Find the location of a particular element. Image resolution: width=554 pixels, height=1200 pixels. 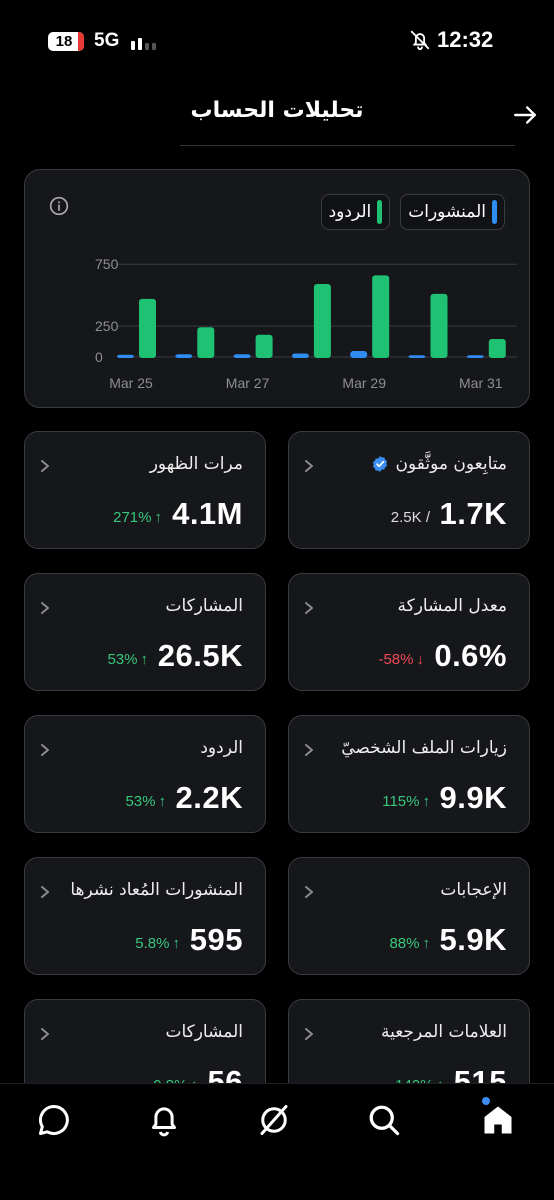

metric-title: العلامات المرجعية is located at coordinates (444, 1032).